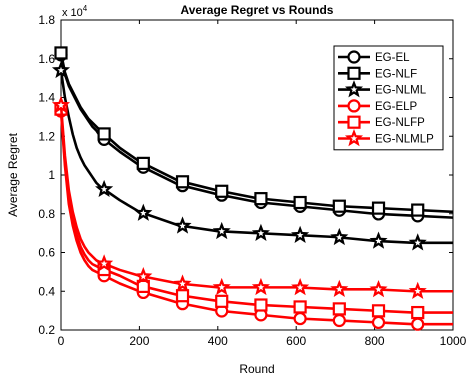 Image resolution: width=468 pixels, height=379 pixels. What do you see at coordinates (400, 123) in the screenshot?
I see `legend-label: EG-NLFP` at bounding box center [400, 123].